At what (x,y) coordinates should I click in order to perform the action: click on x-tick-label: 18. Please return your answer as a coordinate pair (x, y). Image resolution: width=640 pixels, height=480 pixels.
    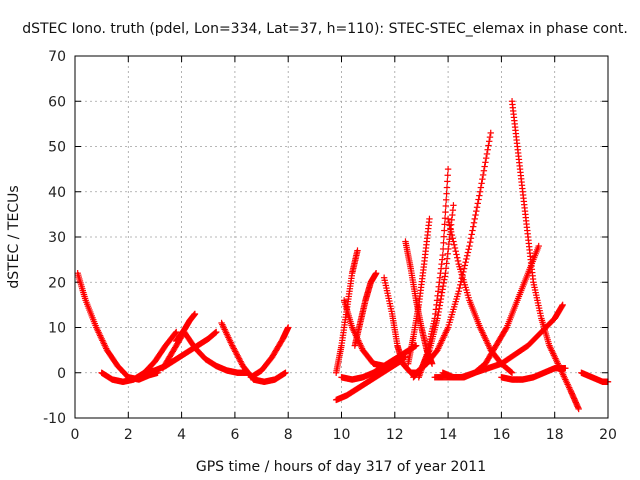
    Looking at the image, I should click on (555, 435).